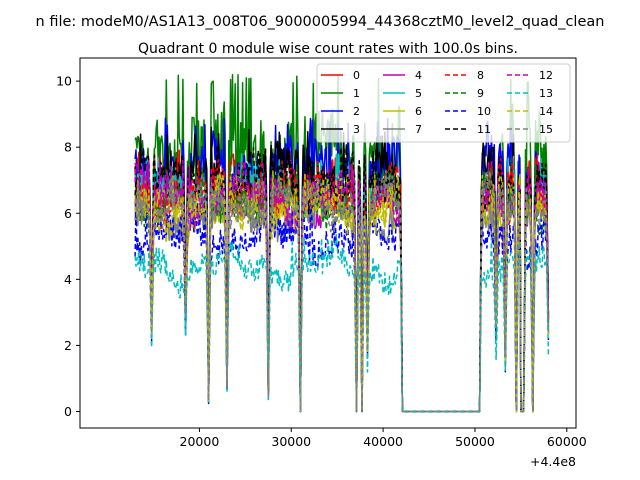  I want to click on x-tick-label: 30000, so click(291, 441).